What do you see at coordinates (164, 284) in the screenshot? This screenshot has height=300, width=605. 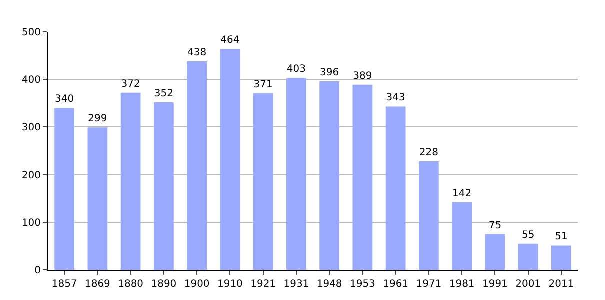 I see `x-tick-label: 1890` at bounding box center [164, 284].